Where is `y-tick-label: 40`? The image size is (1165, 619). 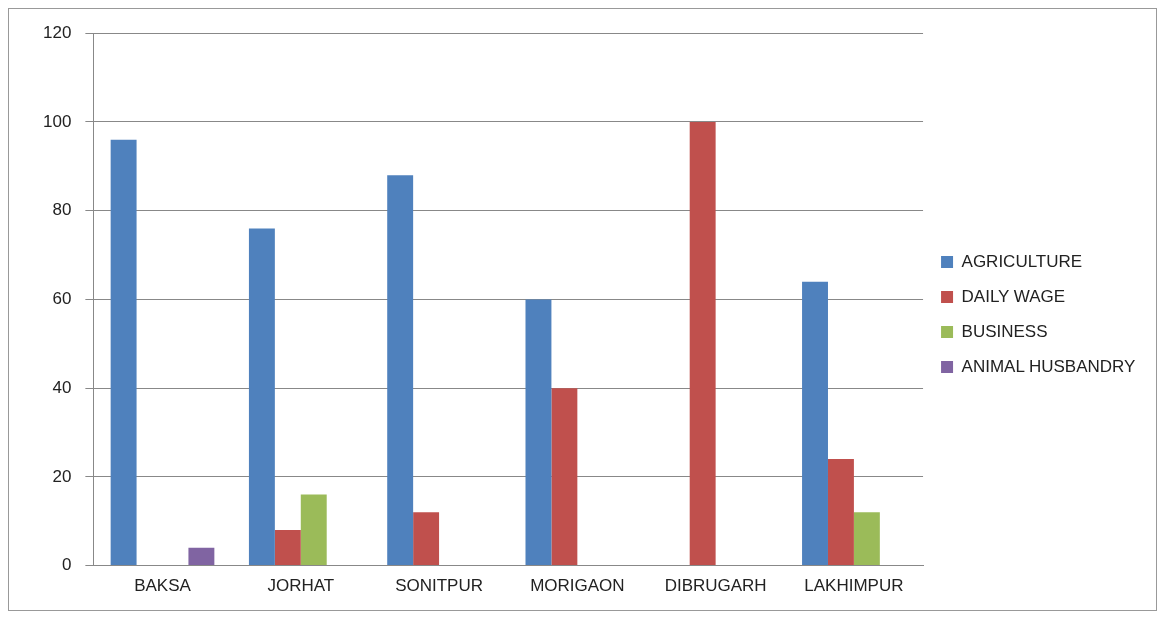 y-tick-label: 40 is located at coordinates (62, 387).